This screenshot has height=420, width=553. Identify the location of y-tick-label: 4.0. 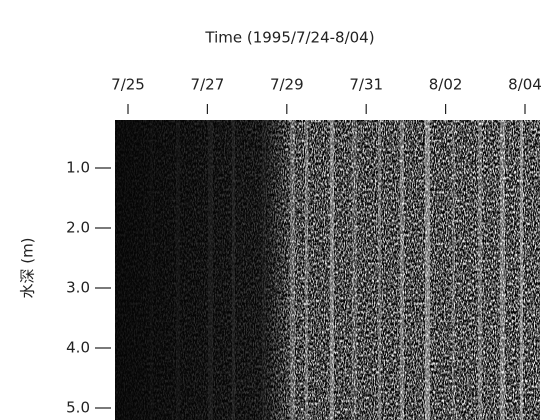
(78, 348).